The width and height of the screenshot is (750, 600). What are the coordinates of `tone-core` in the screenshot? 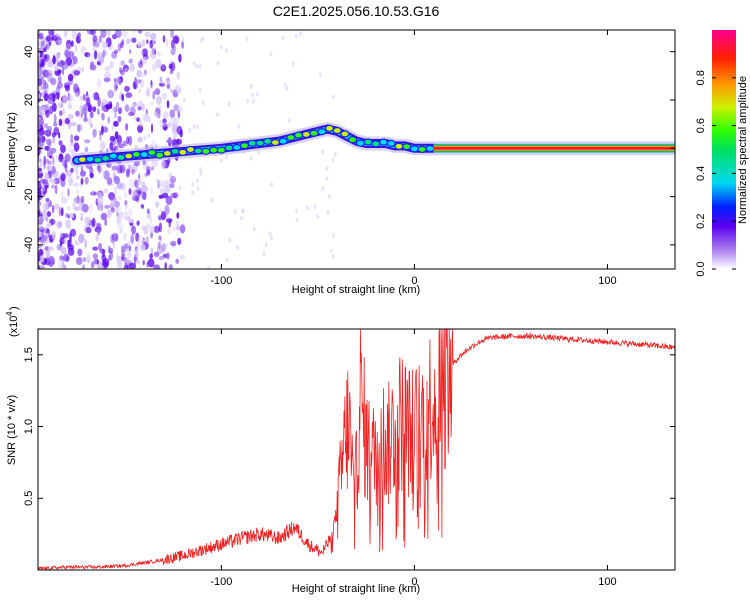 It's located at (554, 148).